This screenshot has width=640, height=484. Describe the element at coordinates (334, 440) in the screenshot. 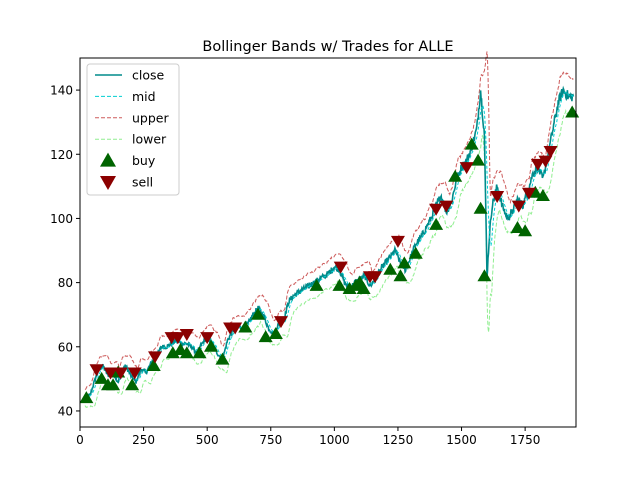

I see `x-tick-label: 1000` at that location.